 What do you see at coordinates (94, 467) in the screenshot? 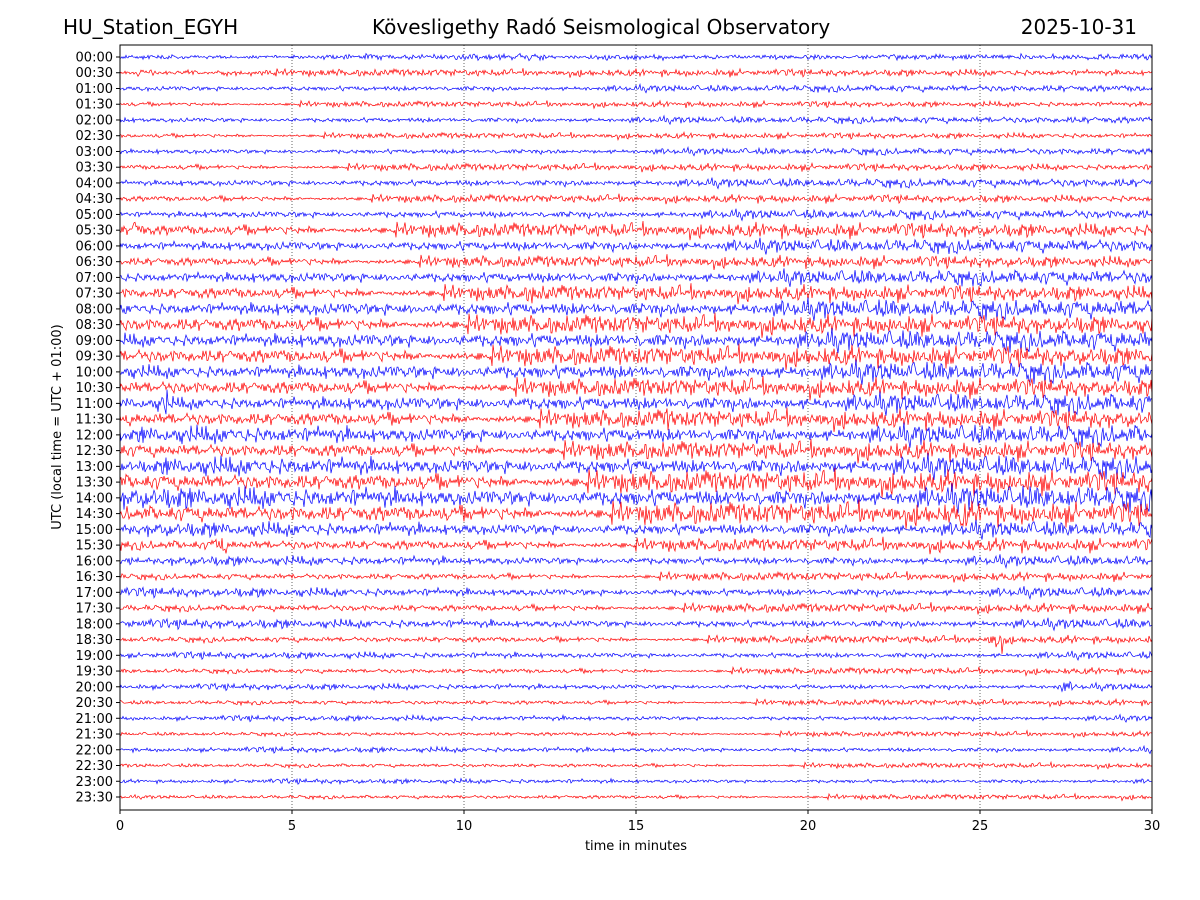
I see `y-tick-label: 13:00` at bounding box center [94, 467].